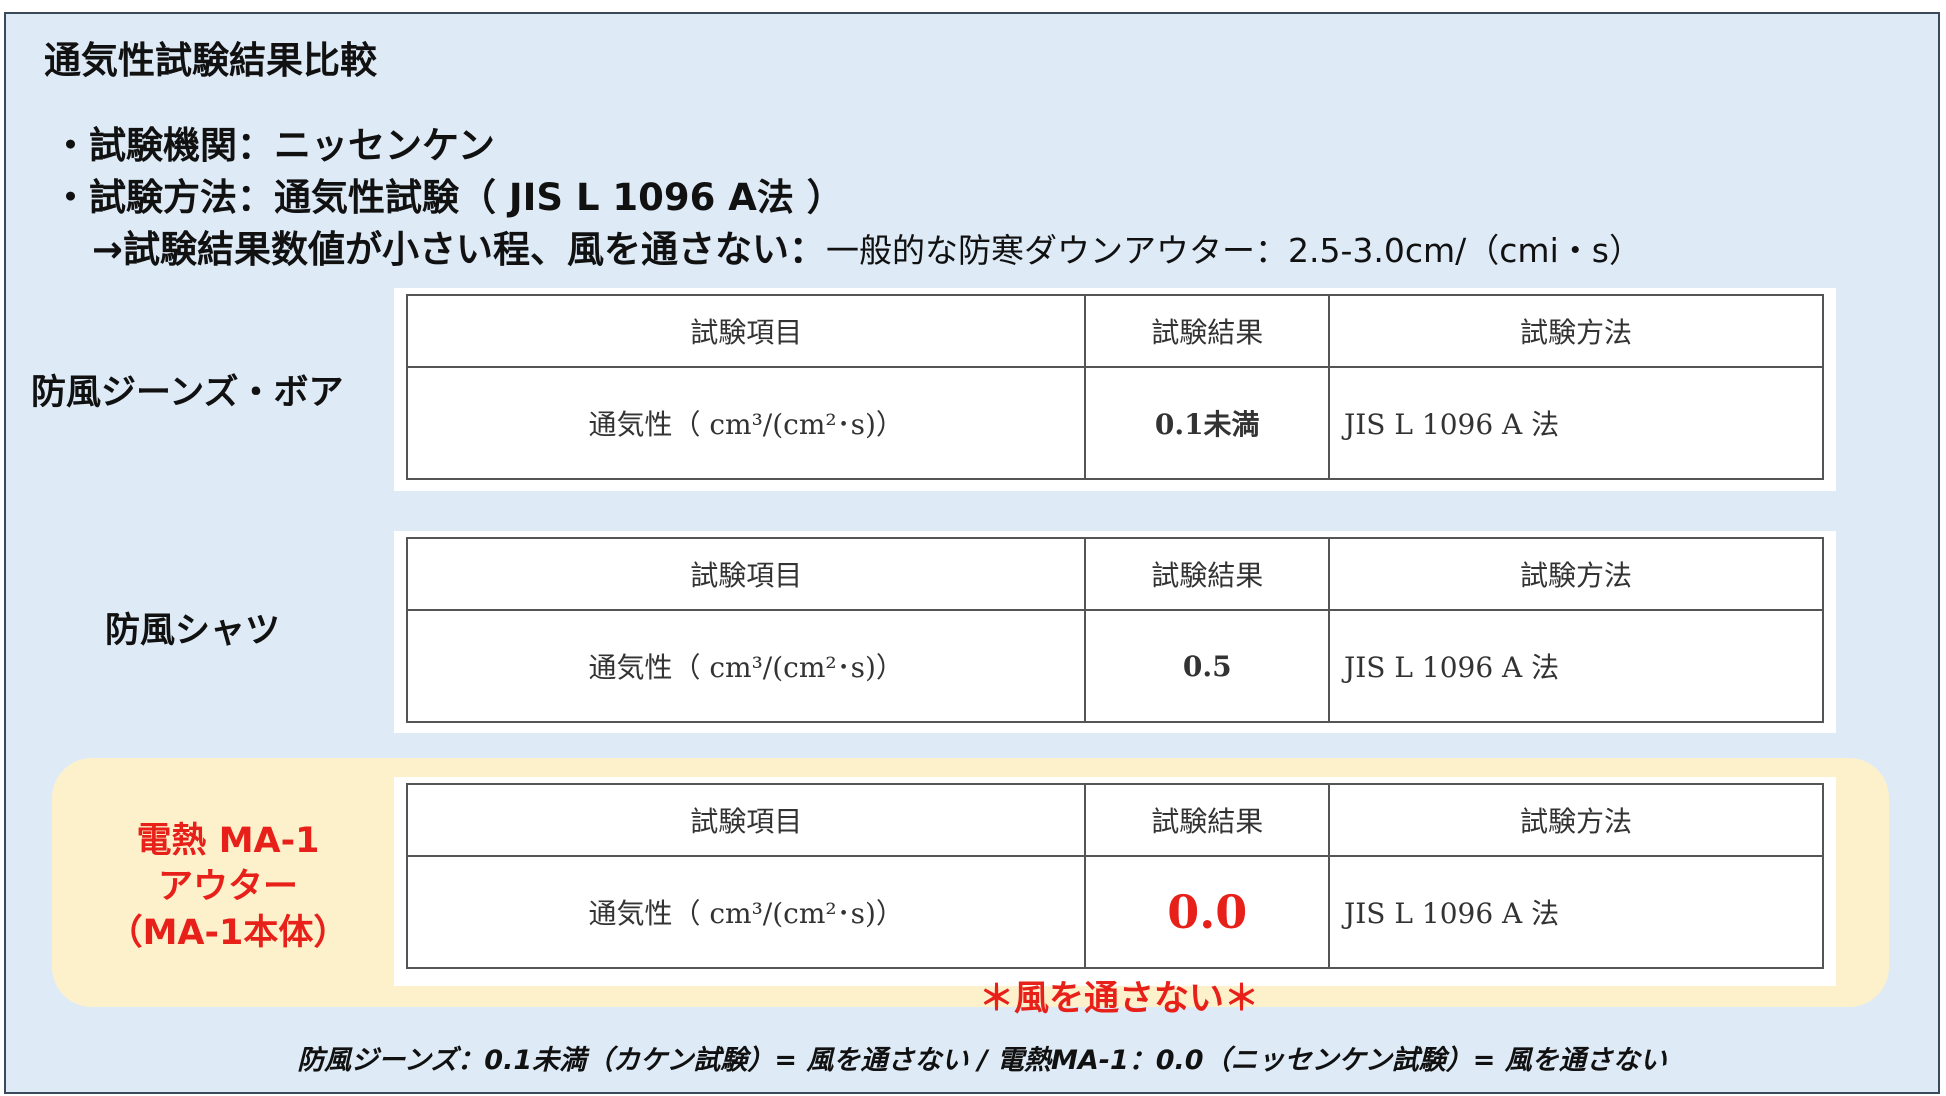  Describe the element at coordinates (448, 197) in the screenshot. I see `bullet-test-method: ・試験方法：通気性試験（ JIS L 1096 A法 ）` at that location.